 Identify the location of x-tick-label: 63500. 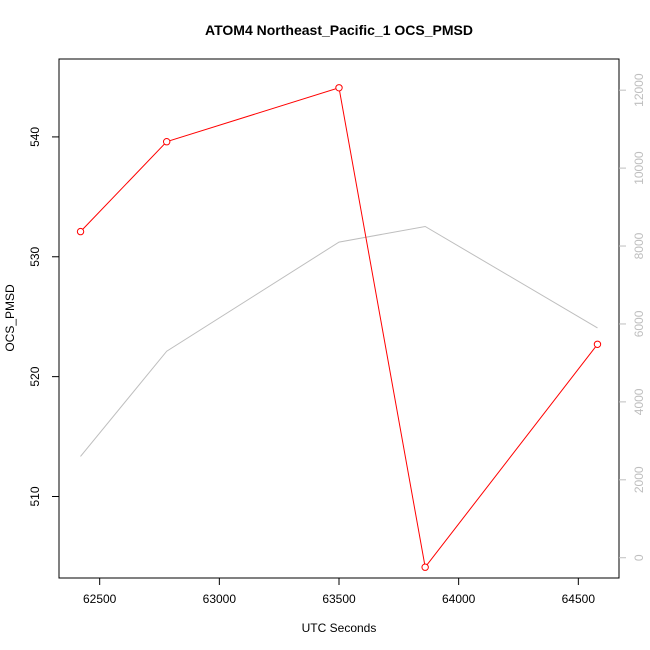
(339, 599).